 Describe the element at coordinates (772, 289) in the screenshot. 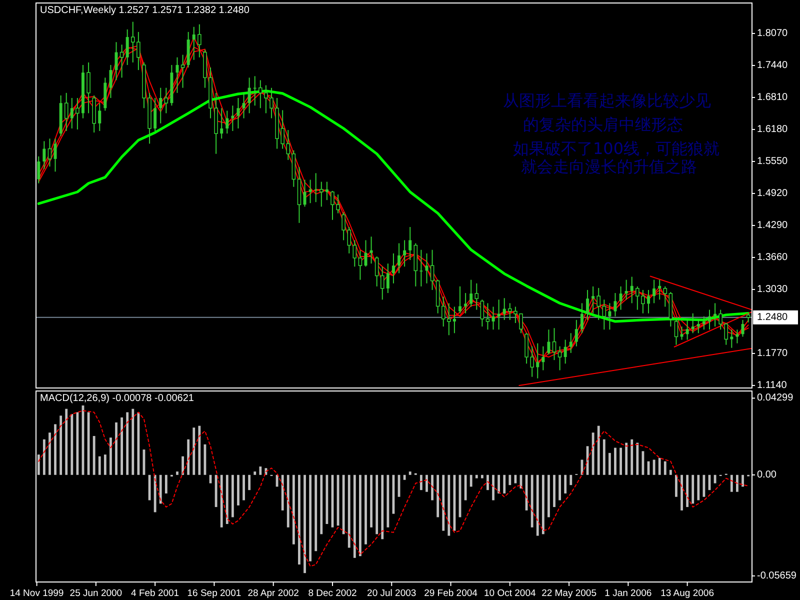

I see `y-tick-label: 1.3030` at that location.